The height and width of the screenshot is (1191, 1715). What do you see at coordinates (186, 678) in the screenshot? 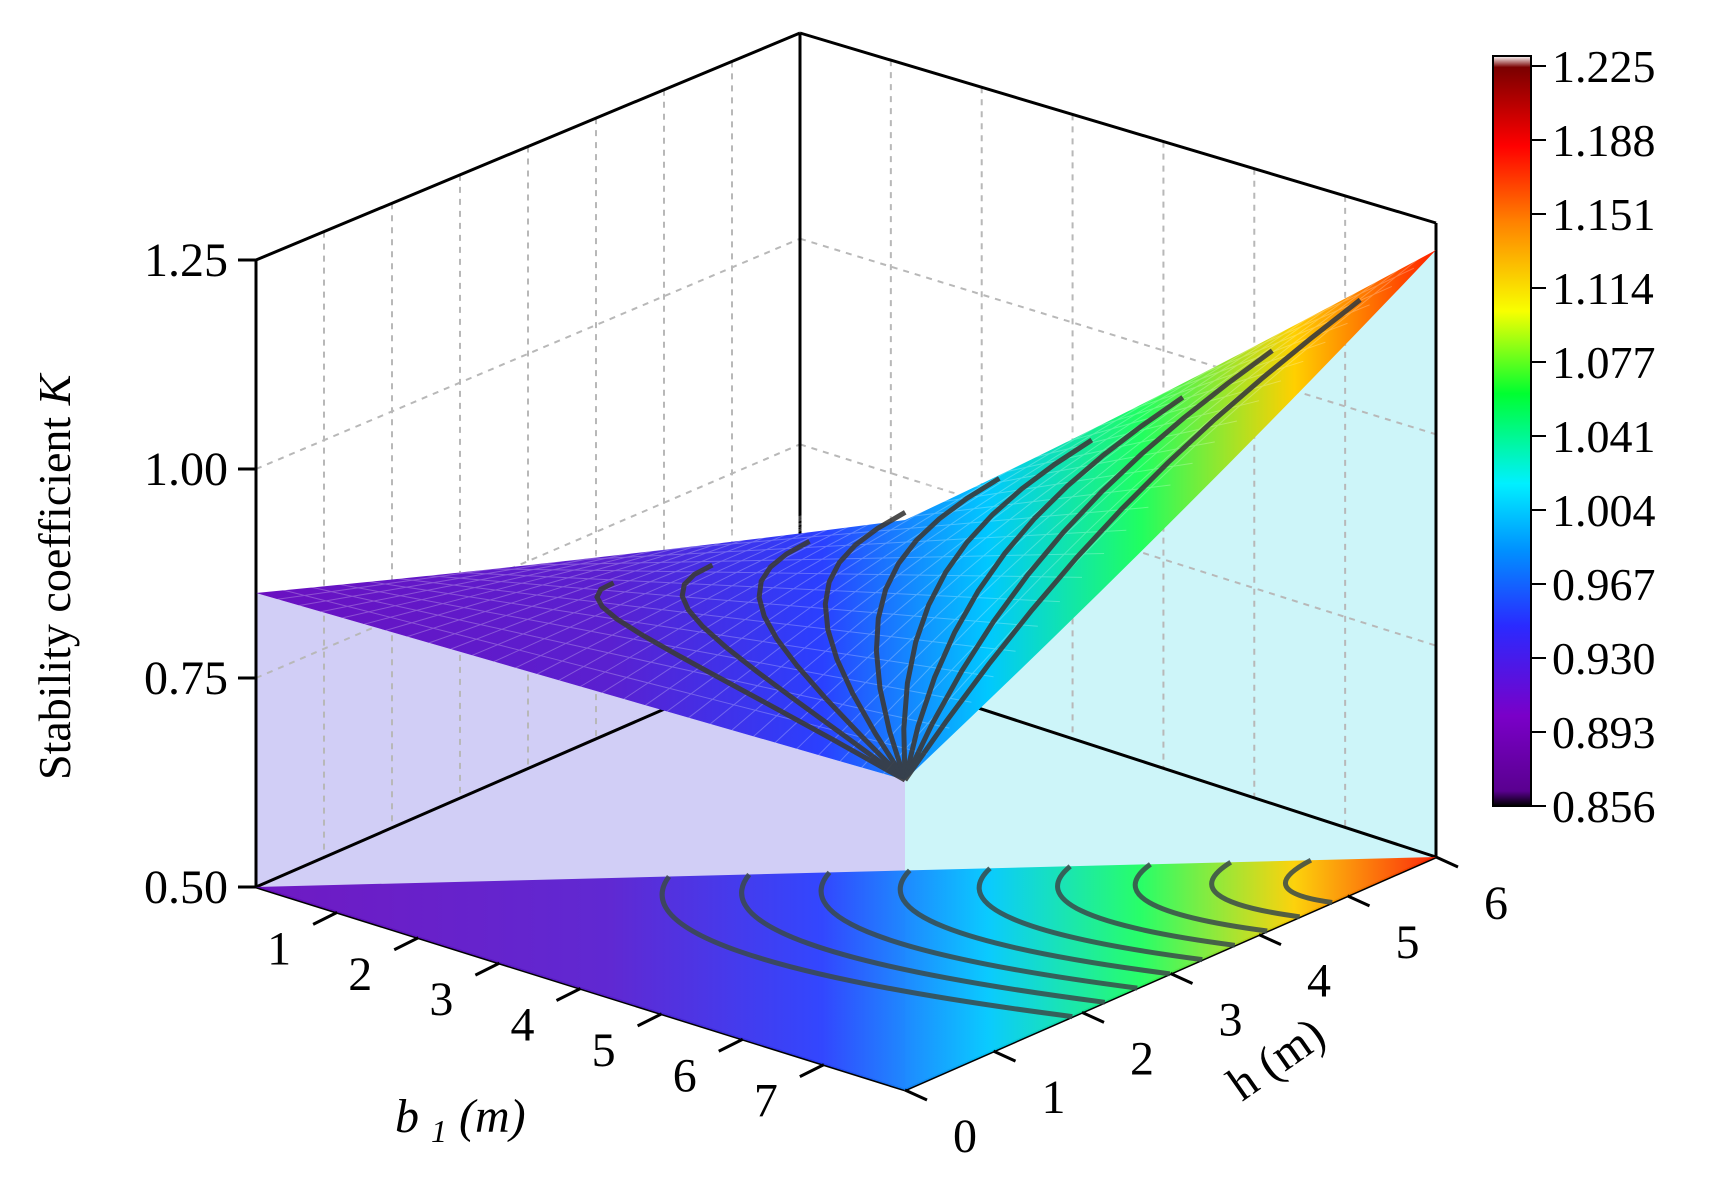
I see `z-tick-label-1: 0.75` at bounding box center [186, 678].